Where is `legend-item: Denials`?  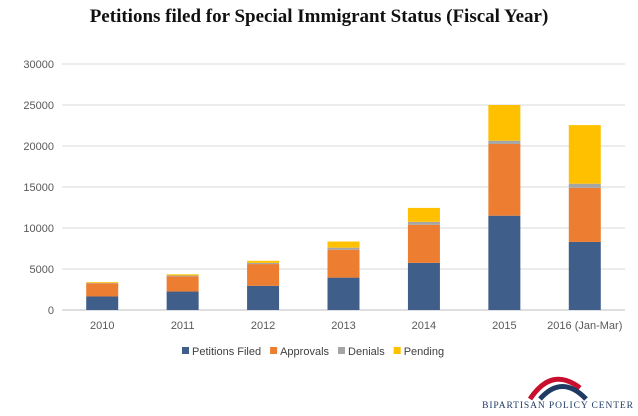 legend-item: Denials is located at coordinates (361, 352).